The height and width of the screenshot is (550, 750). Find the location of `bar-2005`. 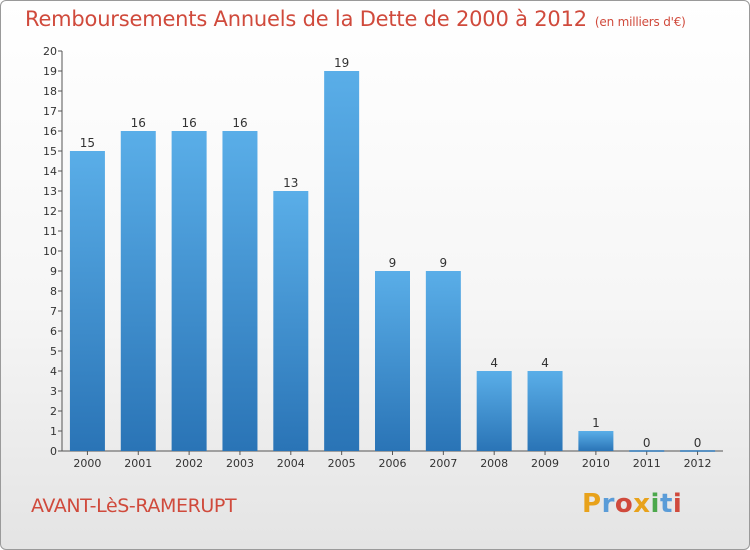

bar-2005 is located at coordinates (342, 261).